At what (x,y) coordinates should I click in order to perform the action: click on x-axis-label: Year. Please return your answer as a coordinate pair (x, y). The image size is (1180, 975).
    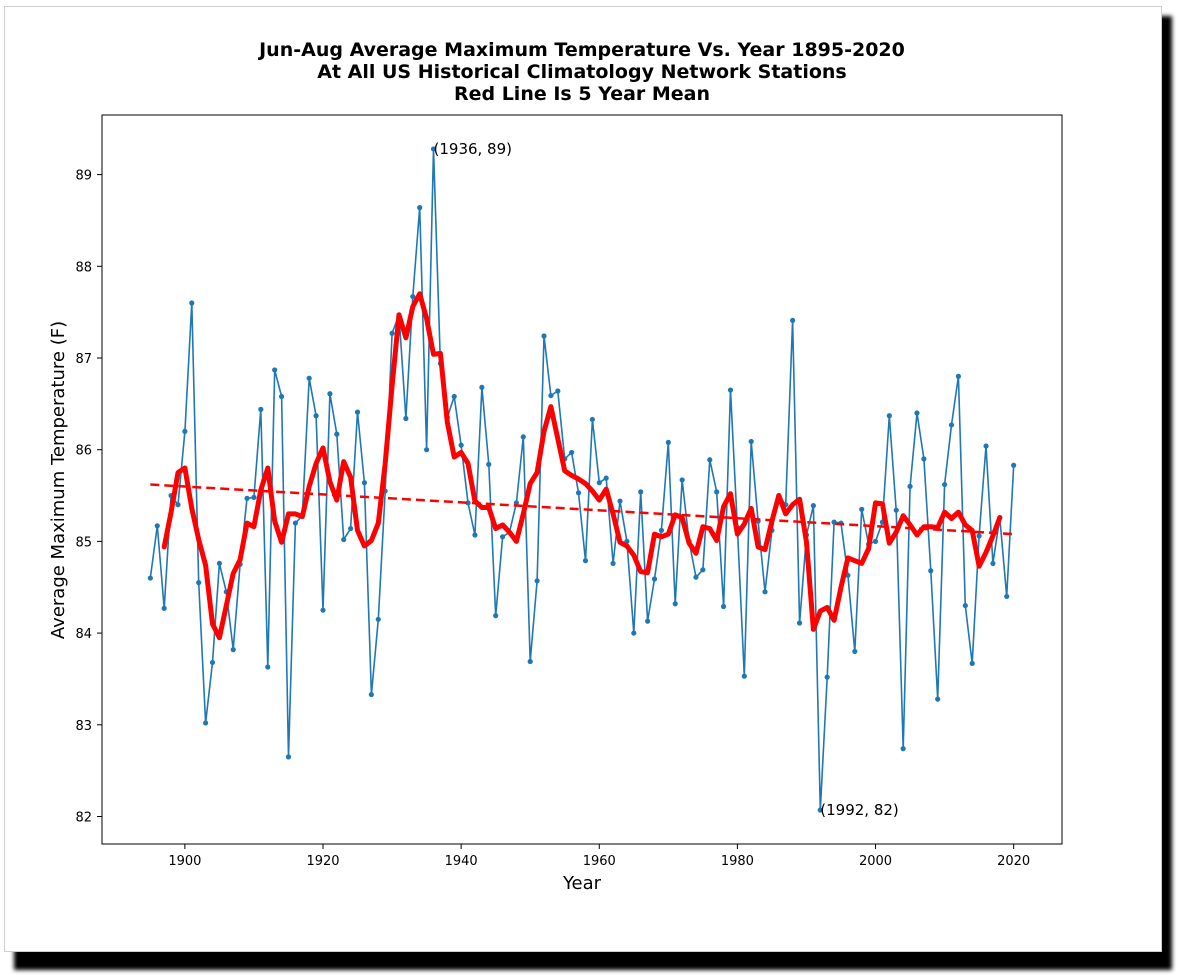
    Looking at the image, I should click on (582, 883).